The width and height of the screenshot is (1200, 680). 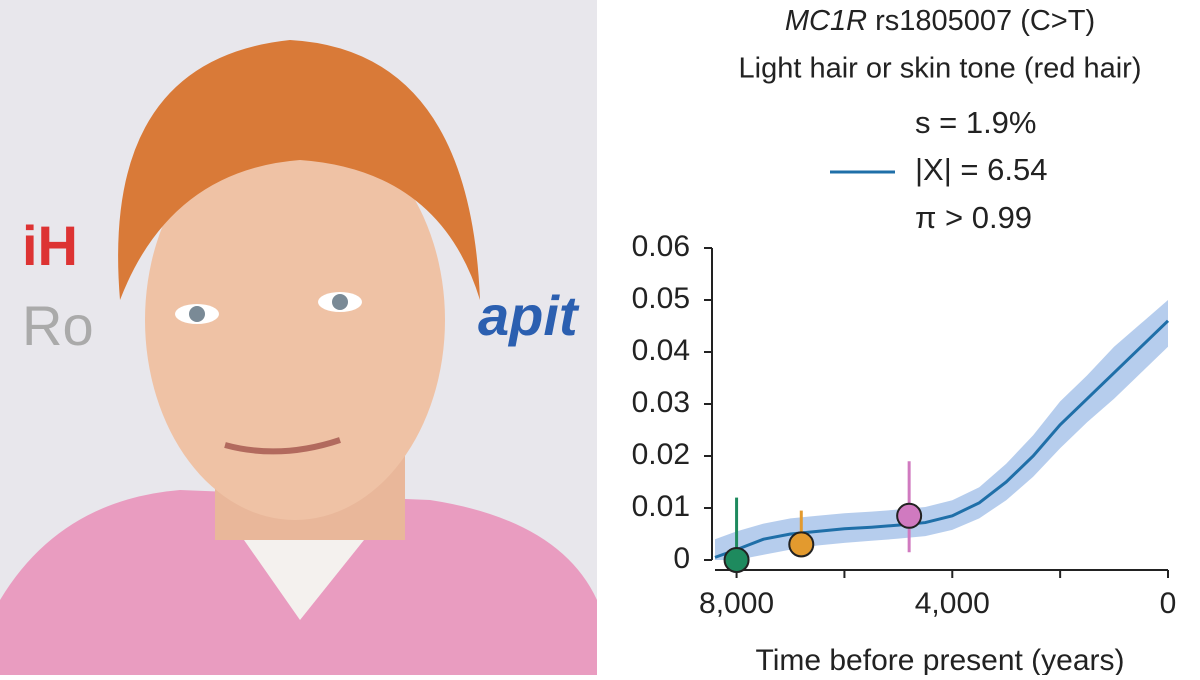 I want to click on confidence-band, so click(x=941, y=430).